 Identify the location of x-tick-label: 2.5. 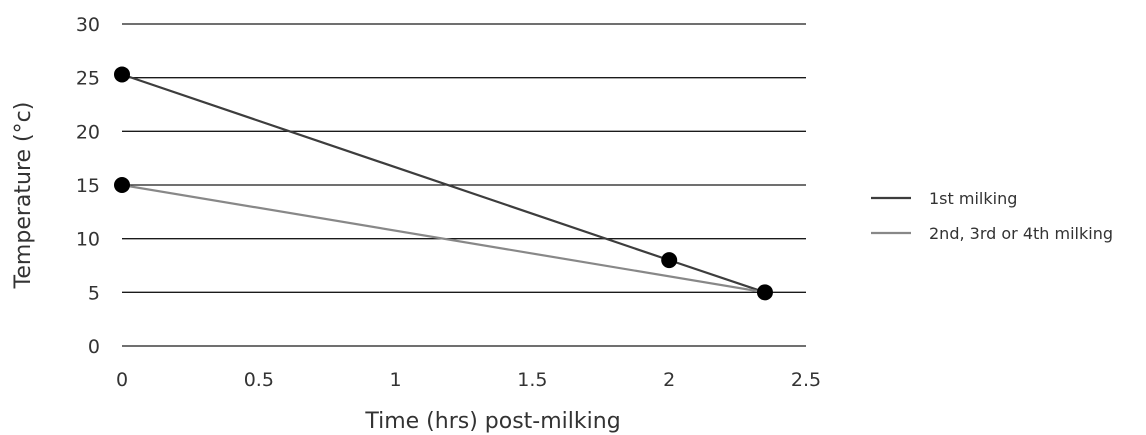
(806, 380).